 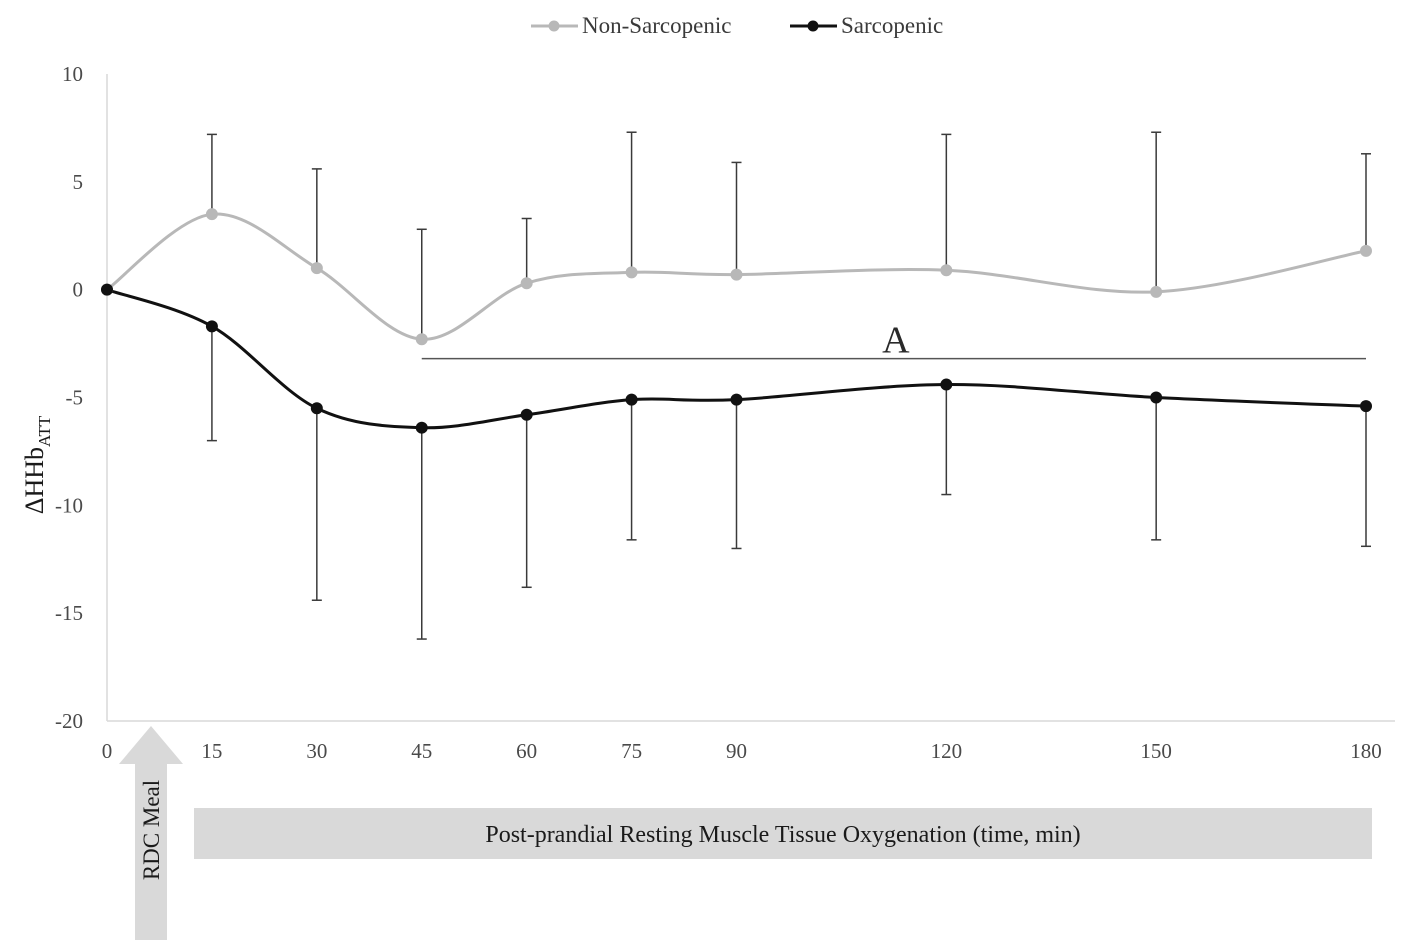 I want to click on legend: Non-Sarcopenic Sarcopenic, so click(x=737, y=25).